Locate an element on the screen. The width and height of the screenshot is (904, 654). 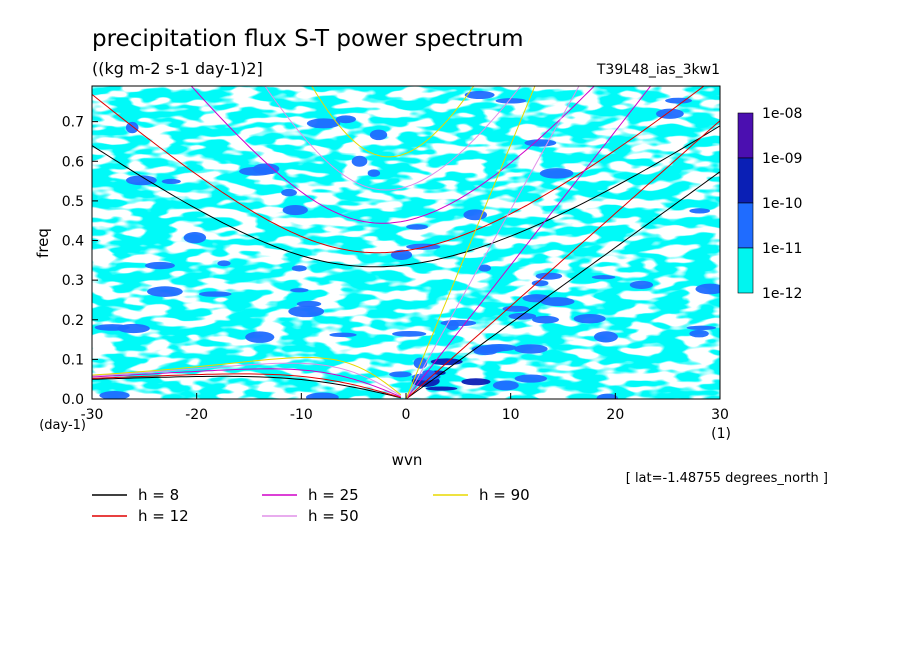
colorbar-level-label: 1e-10 is located at coordinates (782, 204).